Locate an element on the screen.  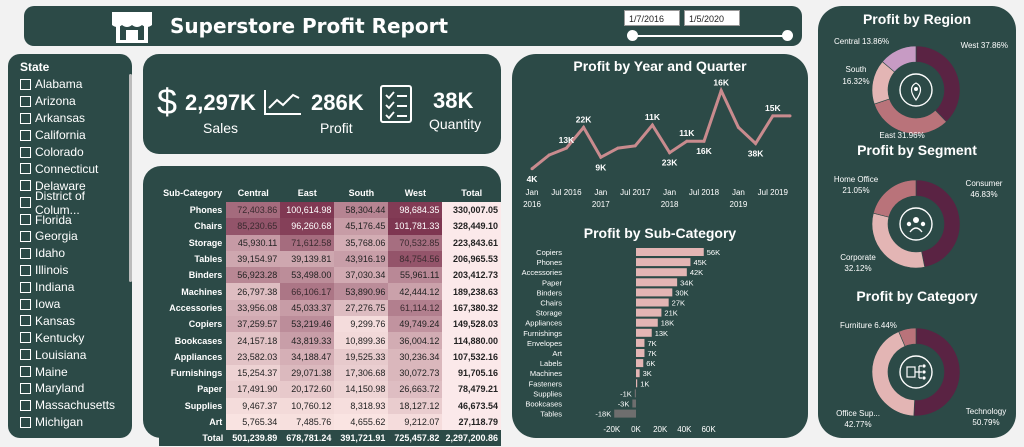
profit-line-series is located at coordinates (660, 128).